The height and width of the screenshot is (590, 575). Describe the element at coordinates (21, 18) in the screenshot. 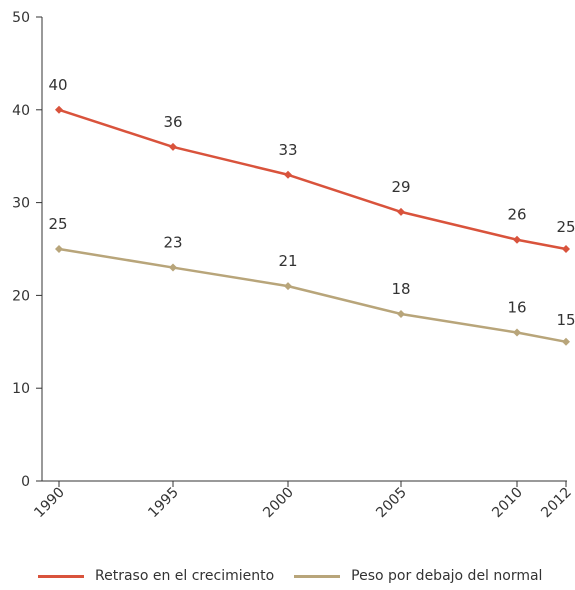

I see `y-tick-label: 50` at that location.